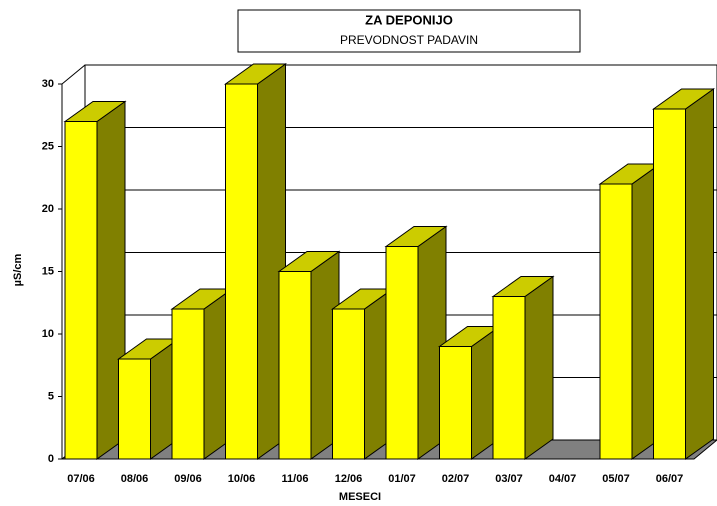  What do you see at coordinates (409, 19) in the screenshot?
I see `chart-title: ZA DEPONIJO` at bounding box center [409, 19].